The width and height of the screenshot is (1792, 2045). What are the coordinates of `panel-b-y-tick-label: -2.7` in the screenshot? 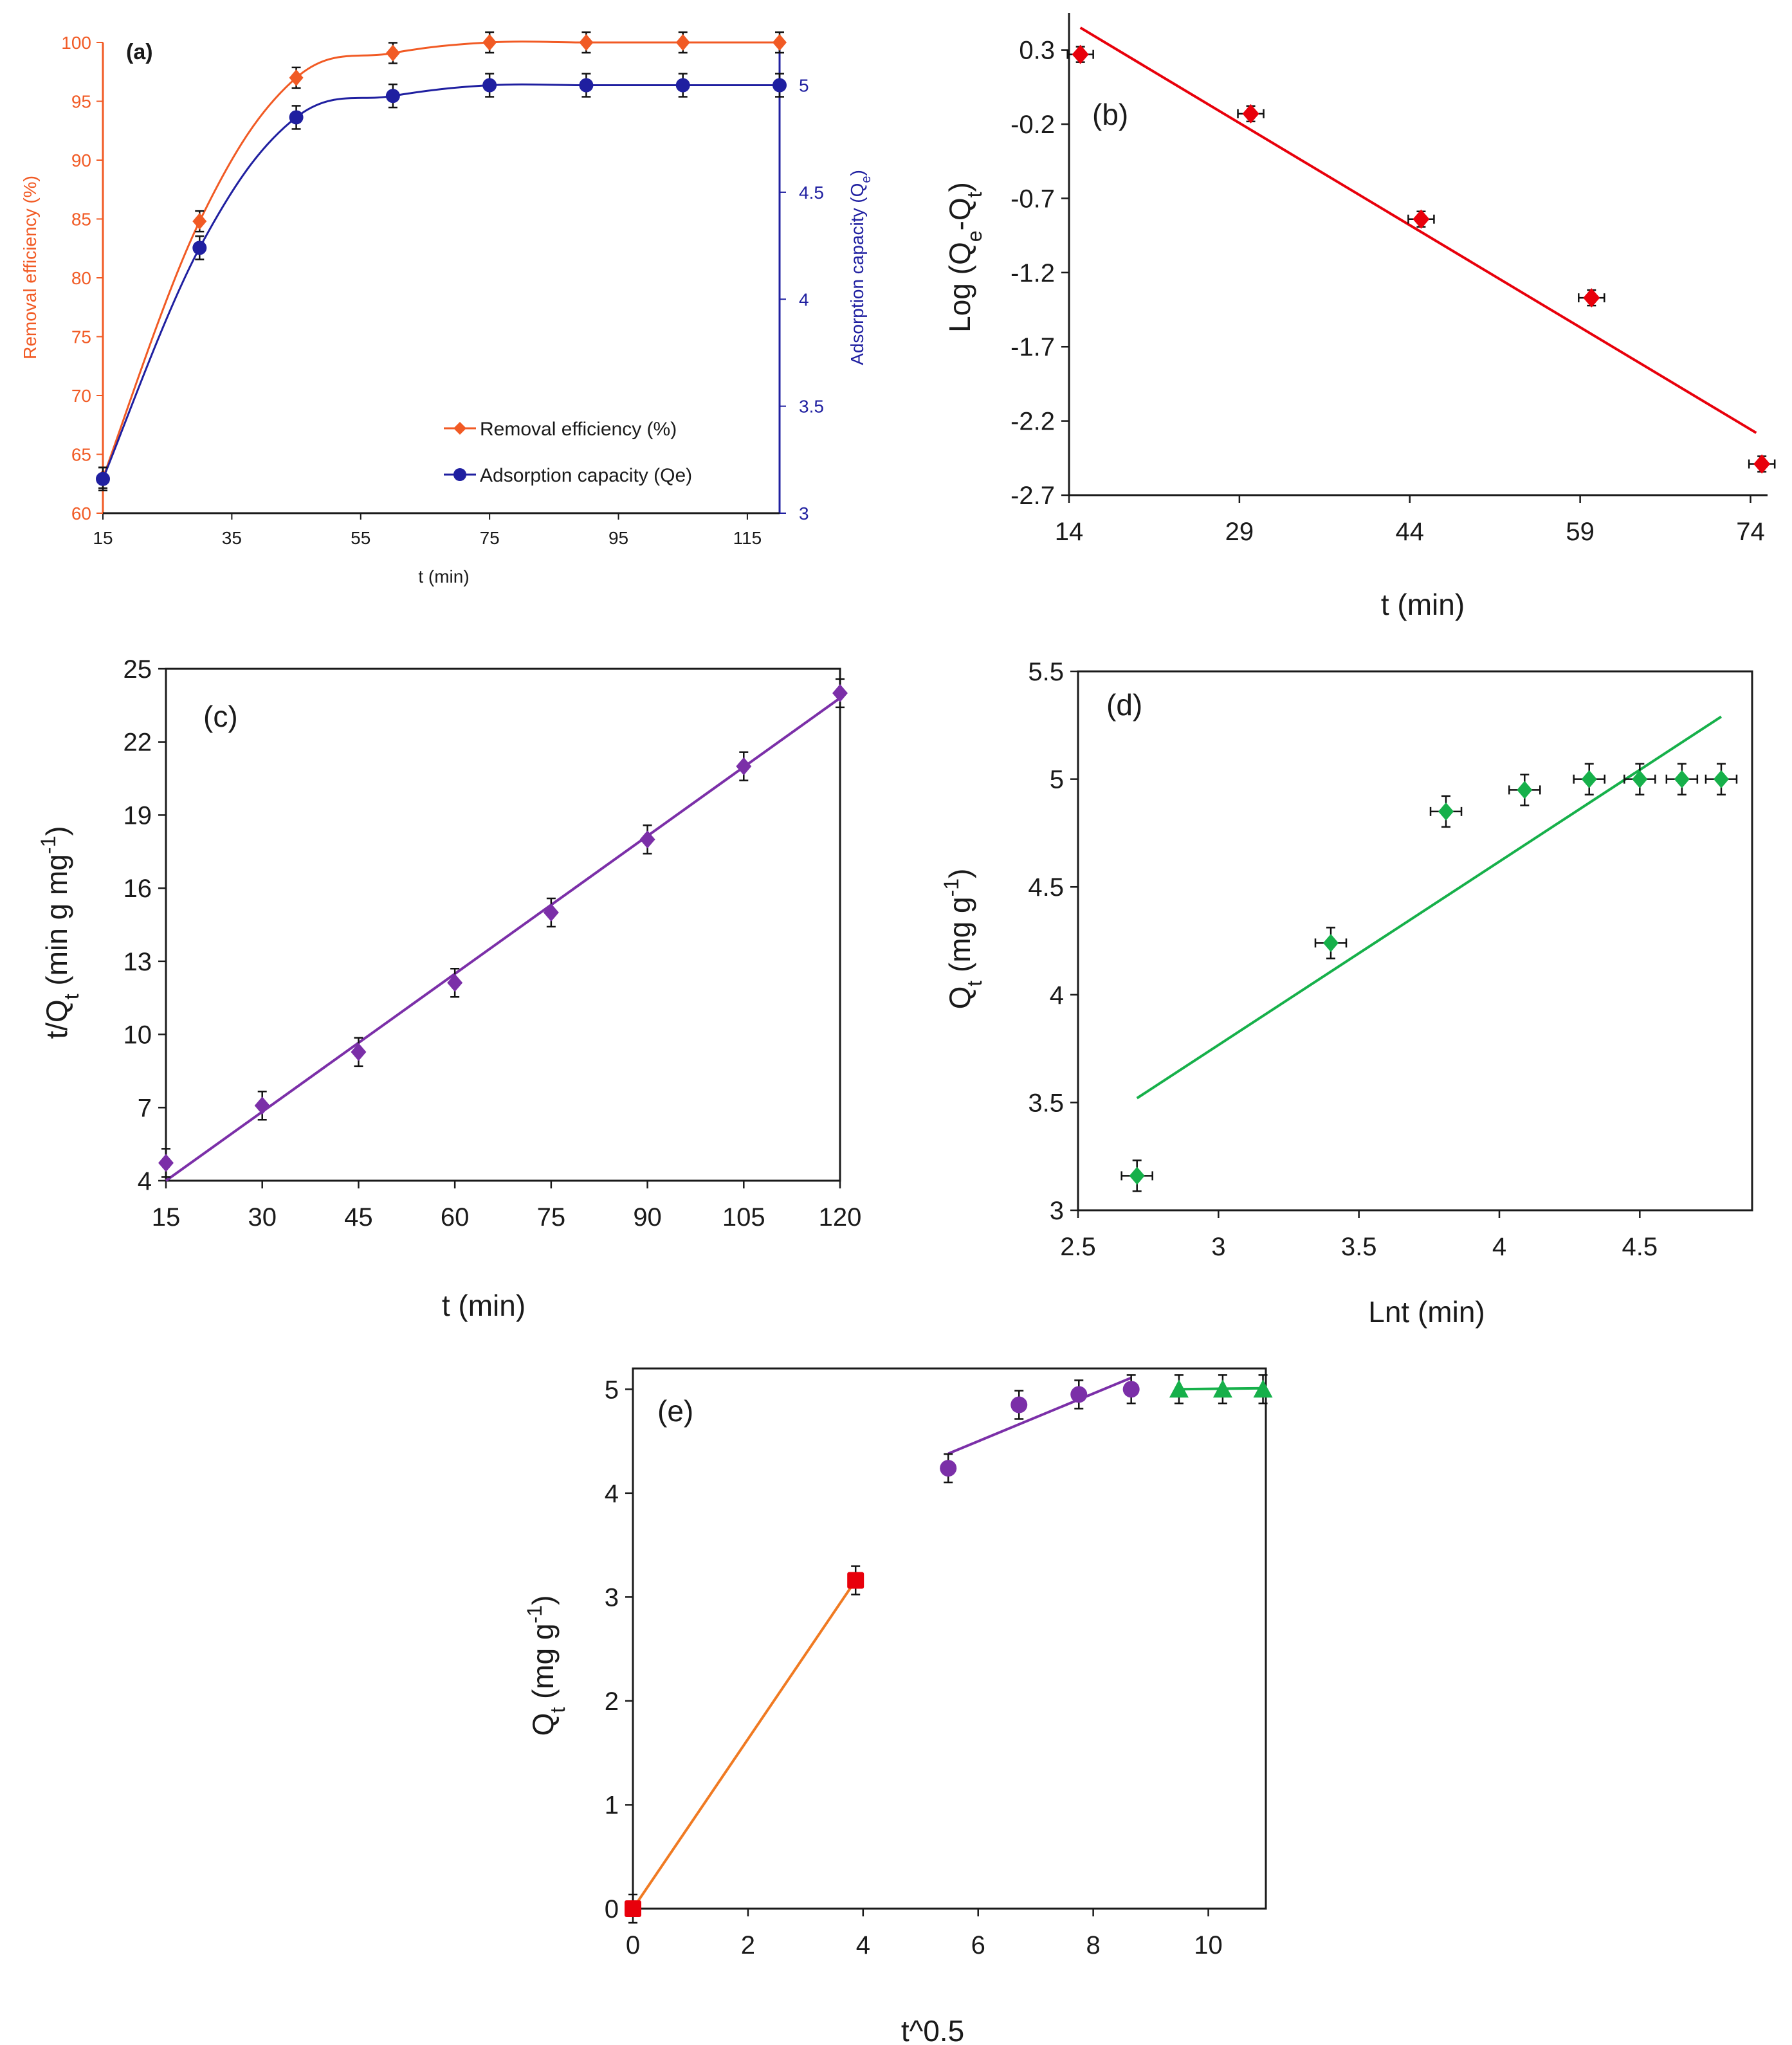 It's located at (1032, 496).